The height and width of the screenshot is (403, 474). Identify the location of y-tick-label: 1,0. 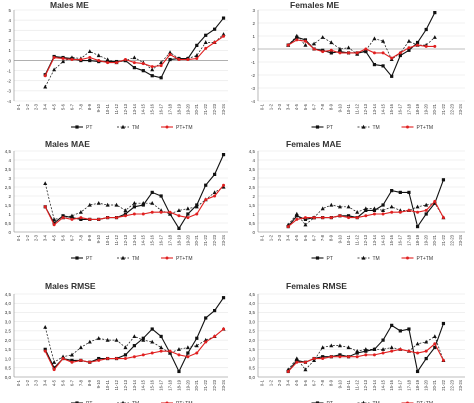
(8, 358).